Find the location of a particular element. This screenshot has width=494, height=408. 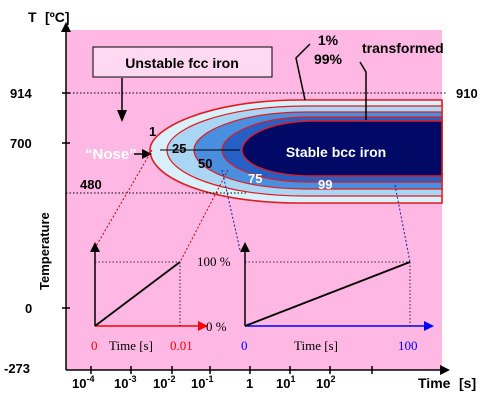

y-axis-title: T is located at coordinates (32, 17).